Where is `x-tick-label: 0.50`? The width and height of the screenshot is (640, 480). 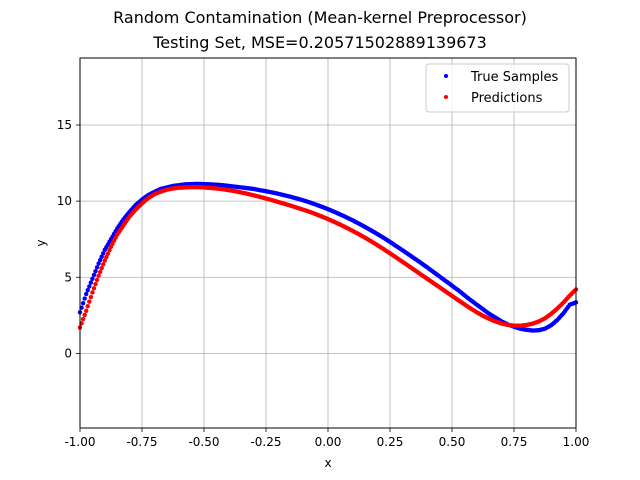 x-tick-label: 0.50 is located at coordinates (452, 442).